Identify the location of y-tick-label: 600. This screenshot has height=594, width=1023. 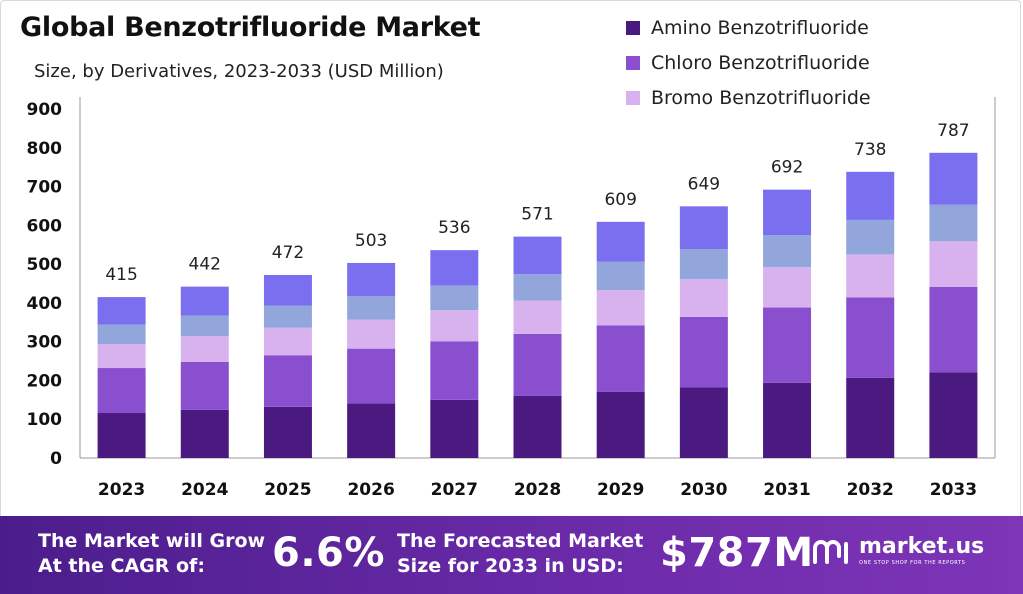
(45, 226).